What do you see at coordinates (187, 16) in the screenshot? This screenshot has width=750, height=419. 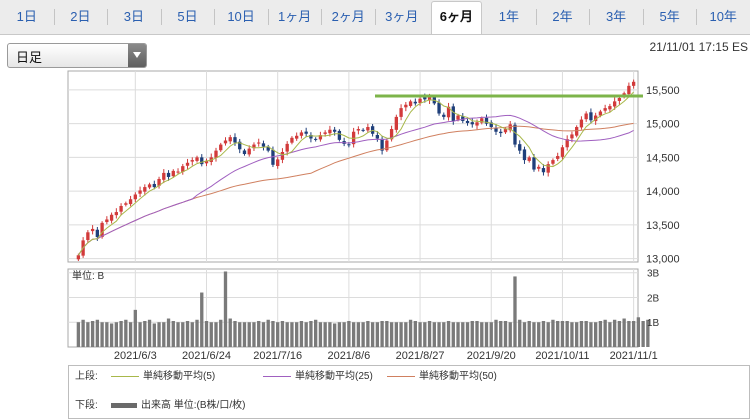 I see `tab-3: 5日` at bounding box center [187, 16].